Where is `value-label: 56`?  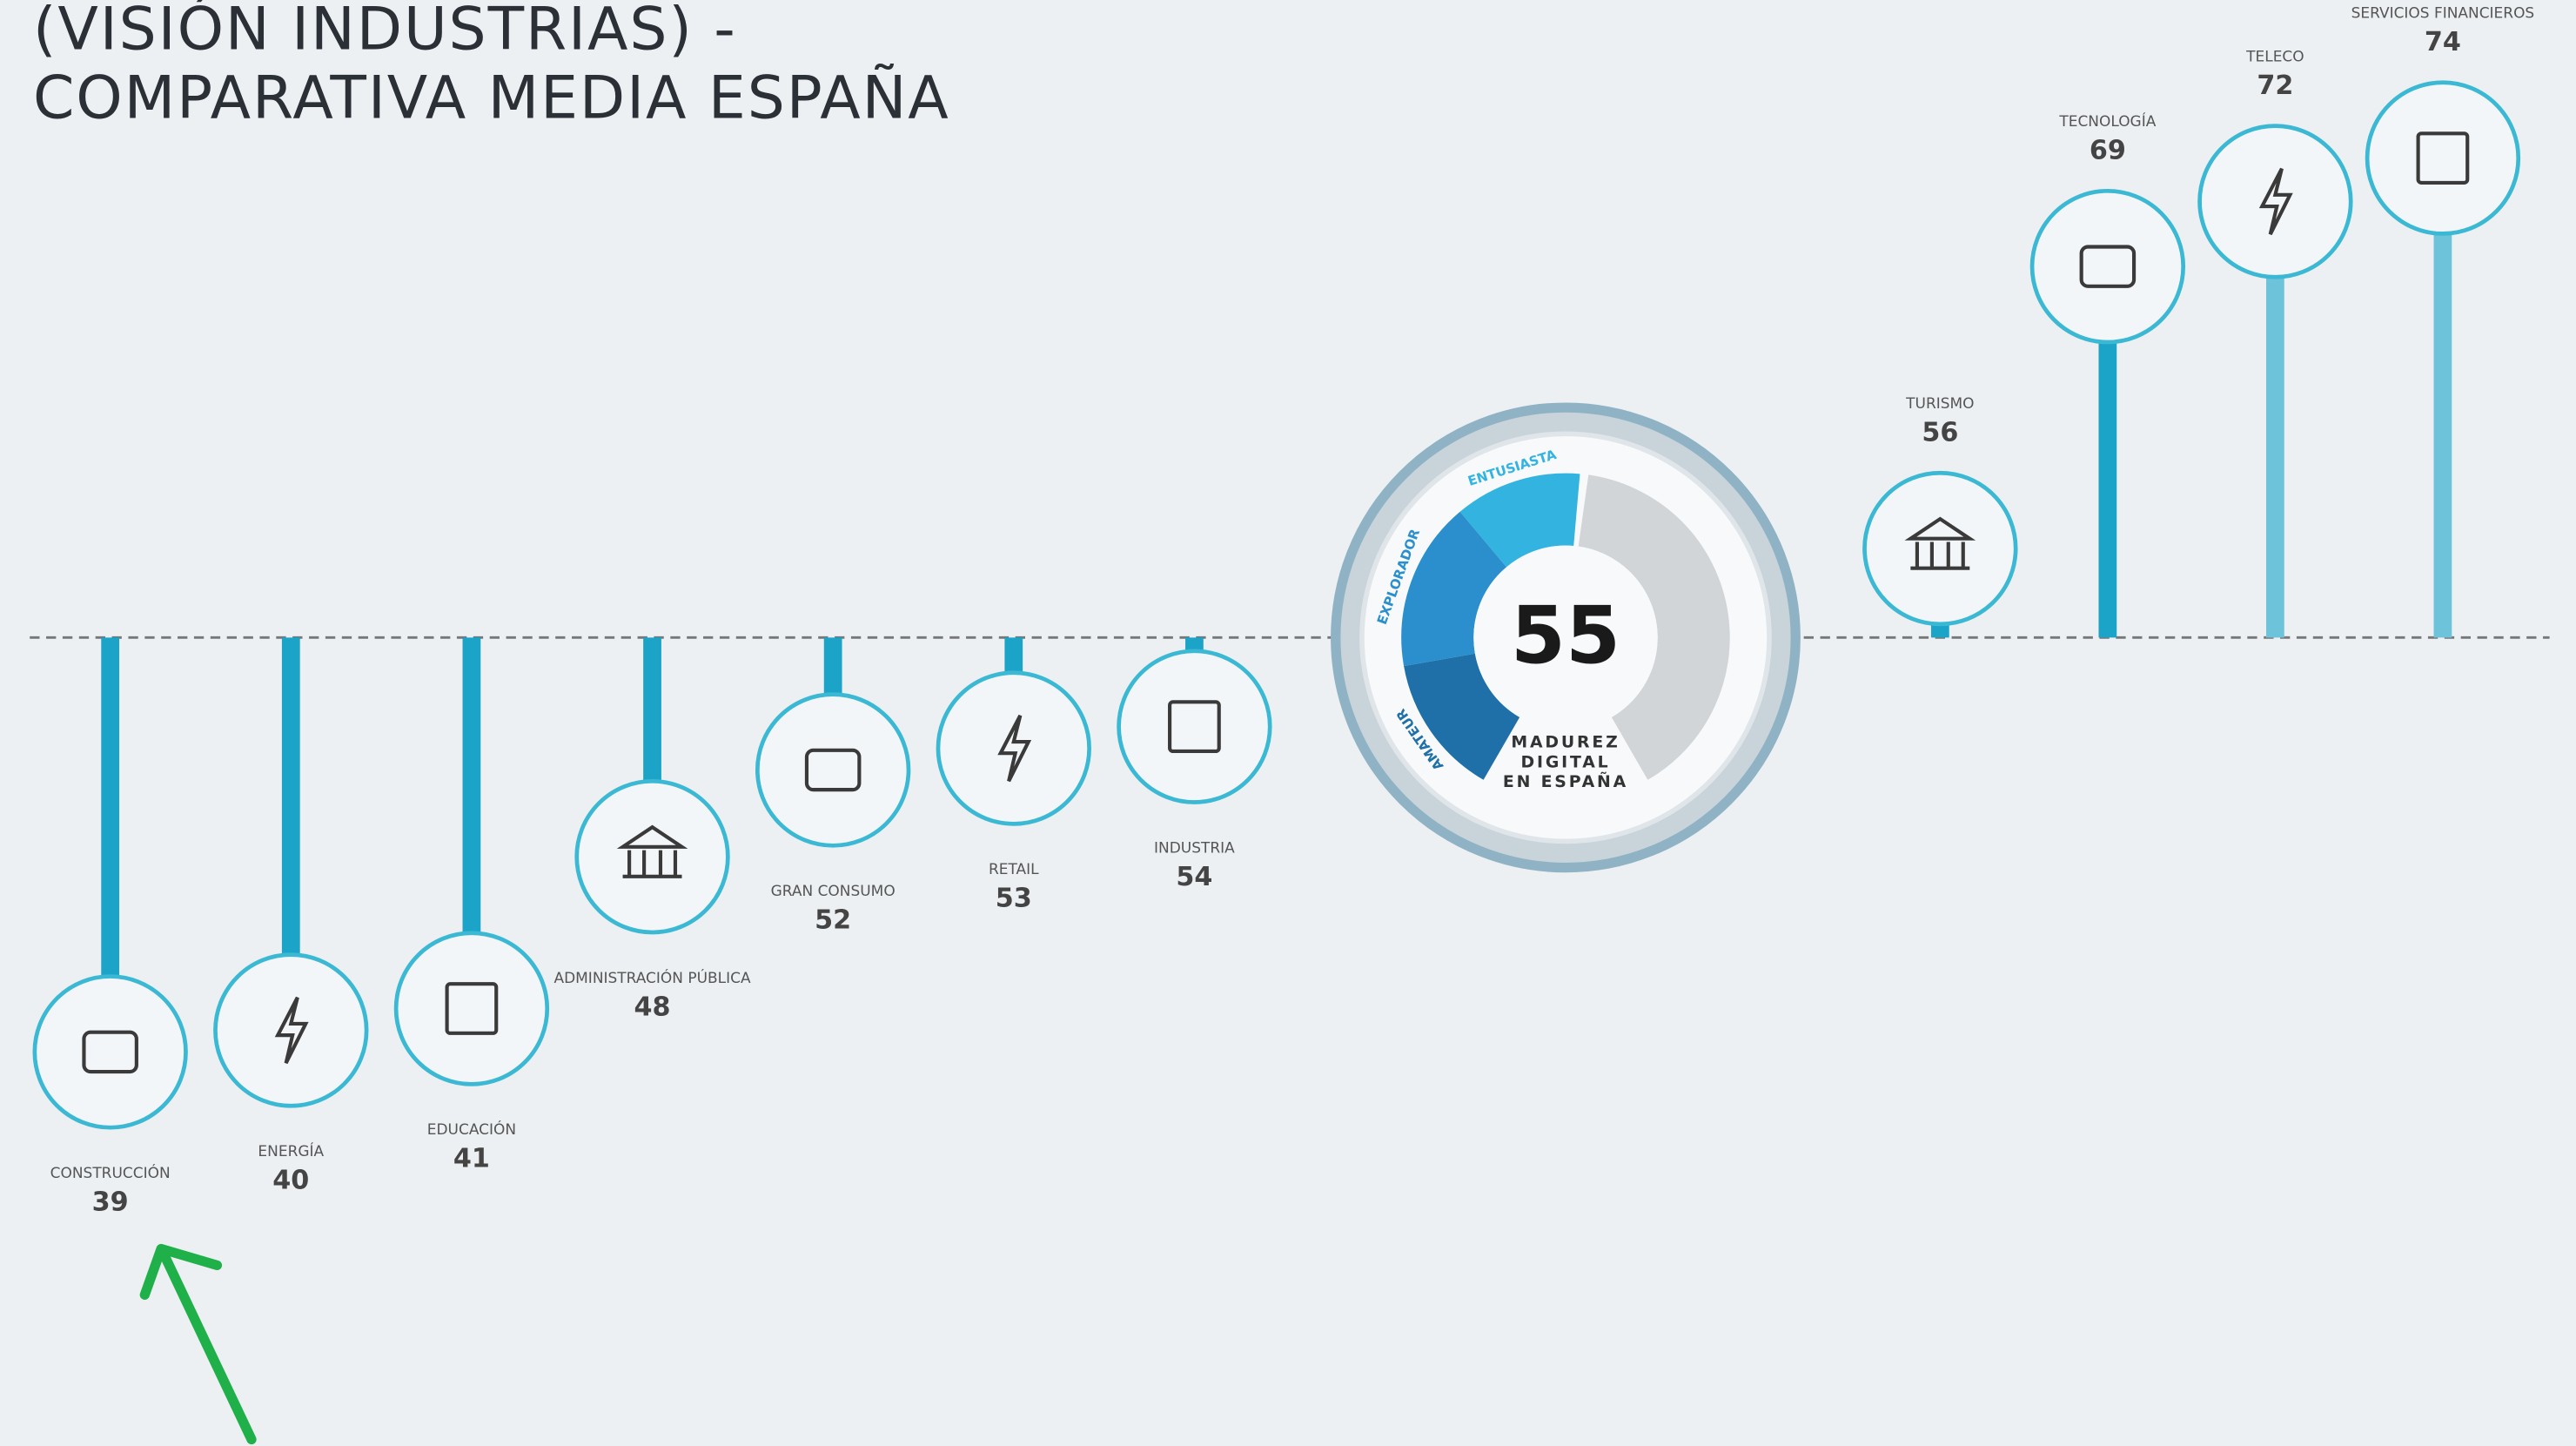 value-label: 56 is located at coordinates (1940, 432).